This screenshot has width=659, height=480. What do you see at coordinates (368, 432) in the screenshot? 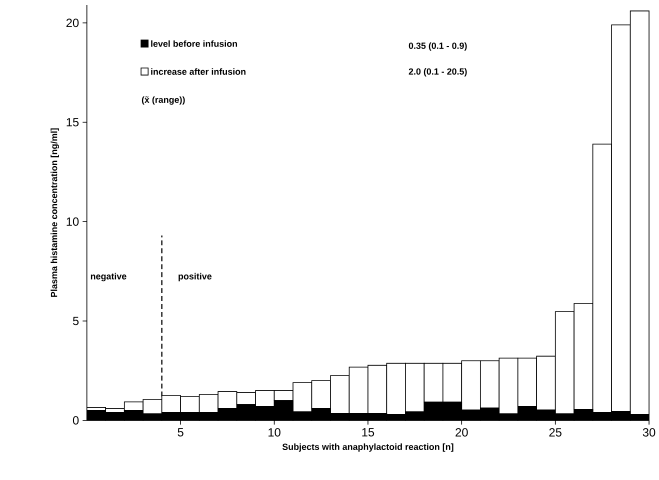
I see `x-tick-label: 15` at bounding box center [368, 432].